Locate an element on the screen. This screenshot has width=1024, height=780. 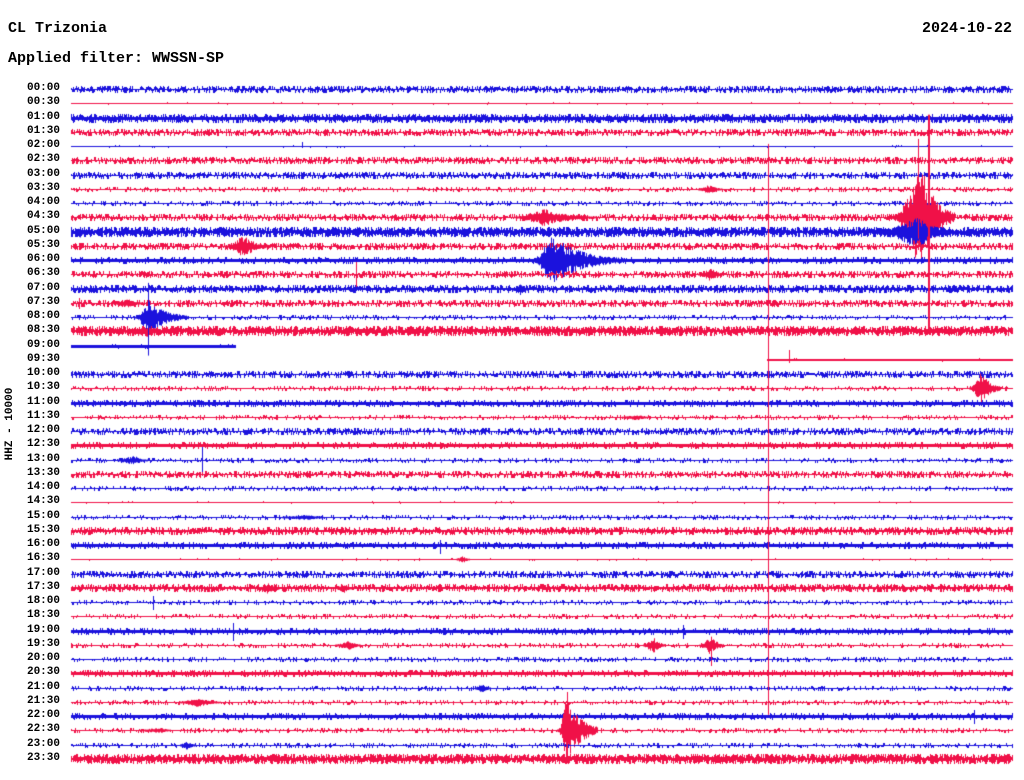
time-label-20-00: 20:00 is located at coordinates (43, 658).